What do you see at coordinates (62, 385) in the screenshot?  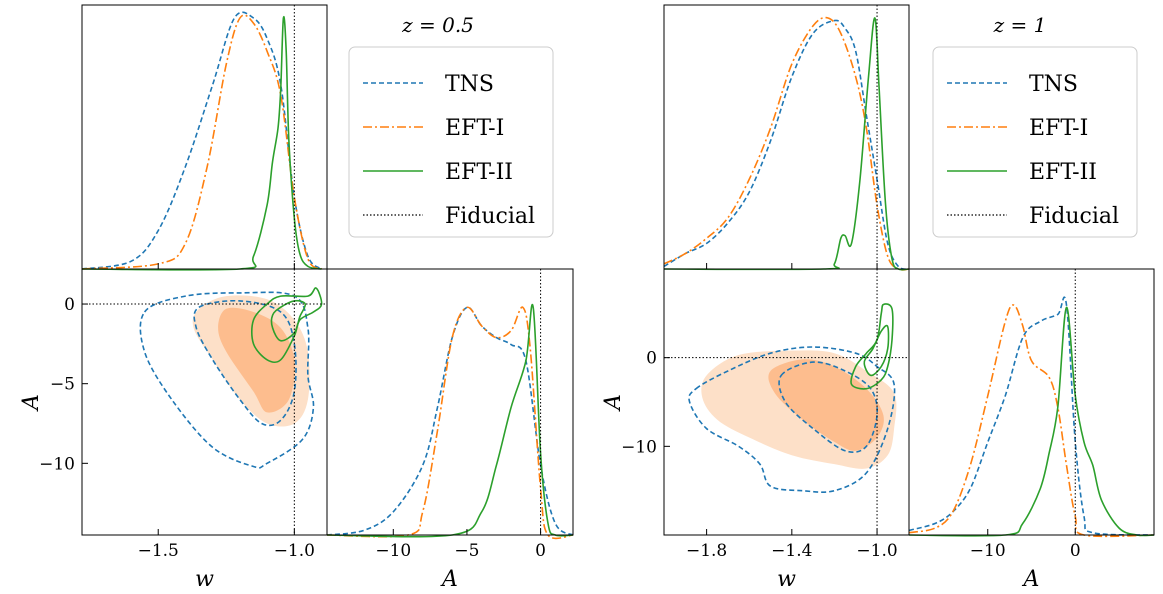 I see `A-tick-label: −5` at bounding box center [62, 385].